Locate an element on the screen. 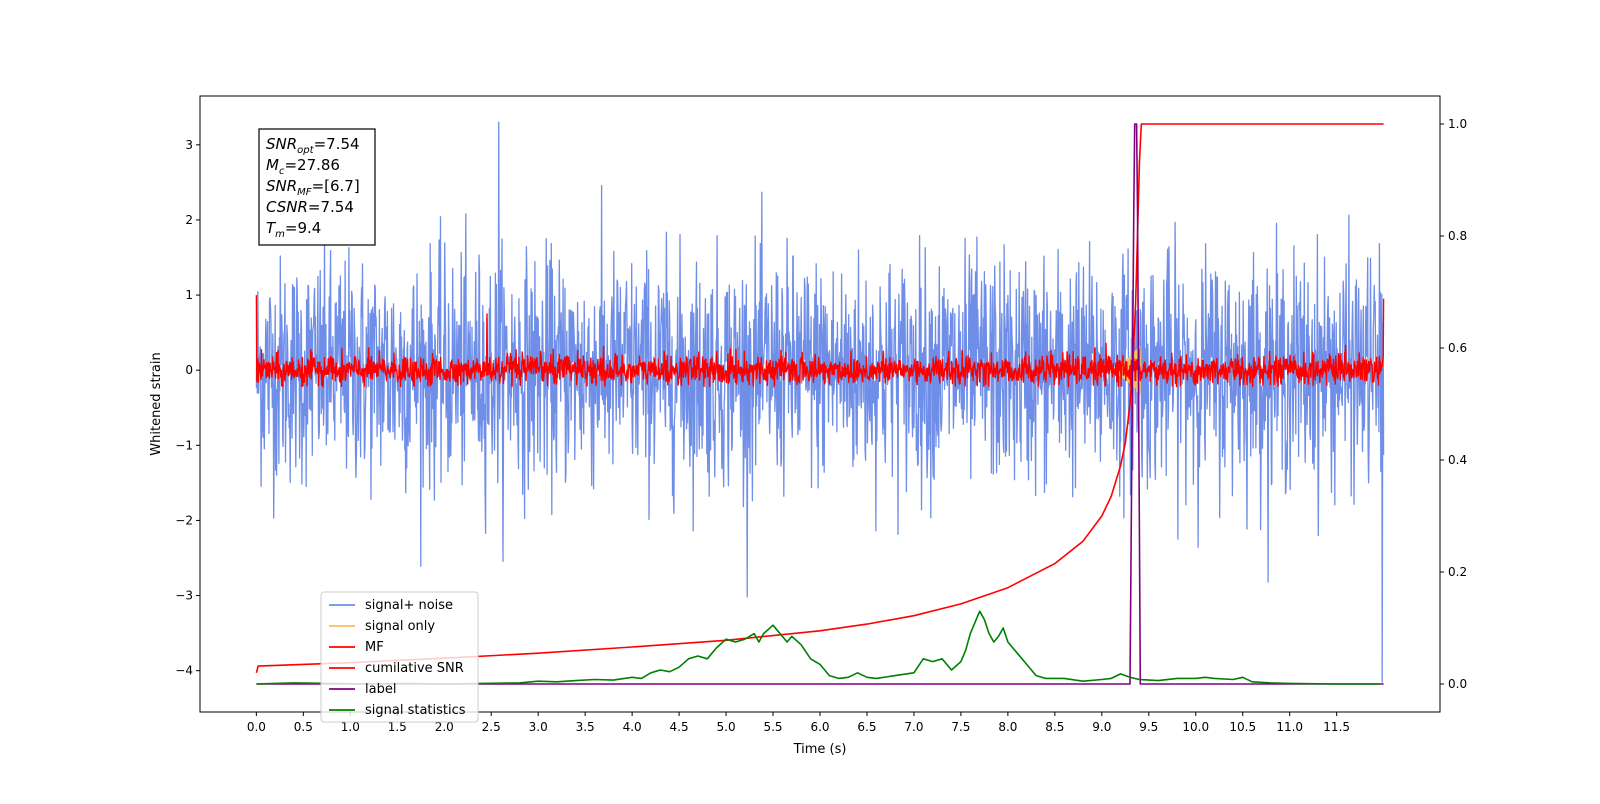 Image resolution: width=1600 pixels, height=804 pixels. y2-tick-label: 0.6 is located at coordinates (1457, 348).